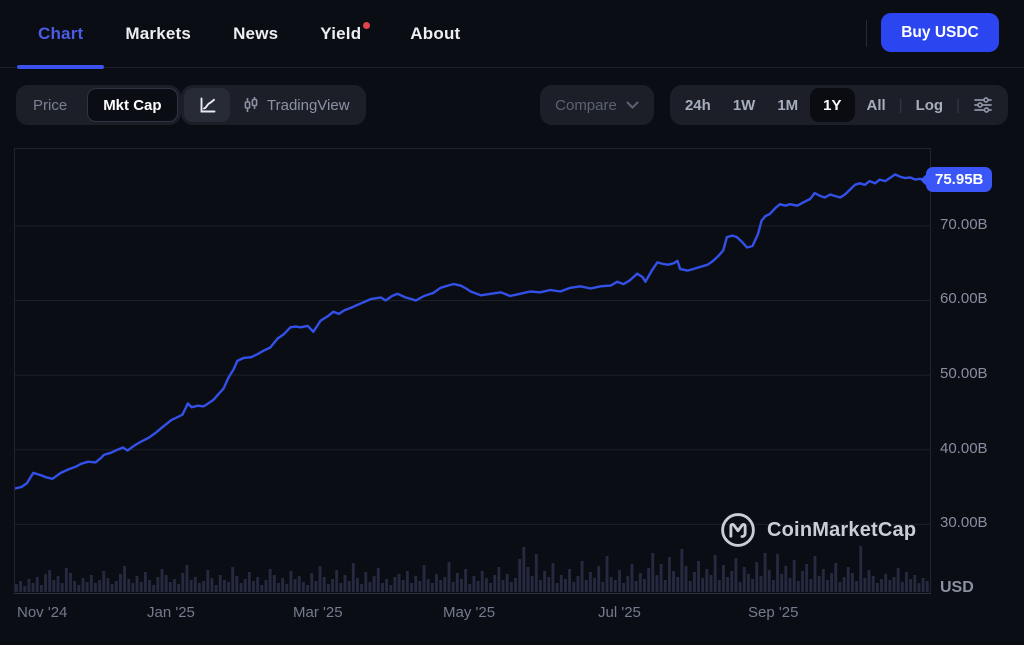 Image resolution: width=1024 pixels, height=645 pixels. I want to click on compare-button: Compare, so click(597, 105).